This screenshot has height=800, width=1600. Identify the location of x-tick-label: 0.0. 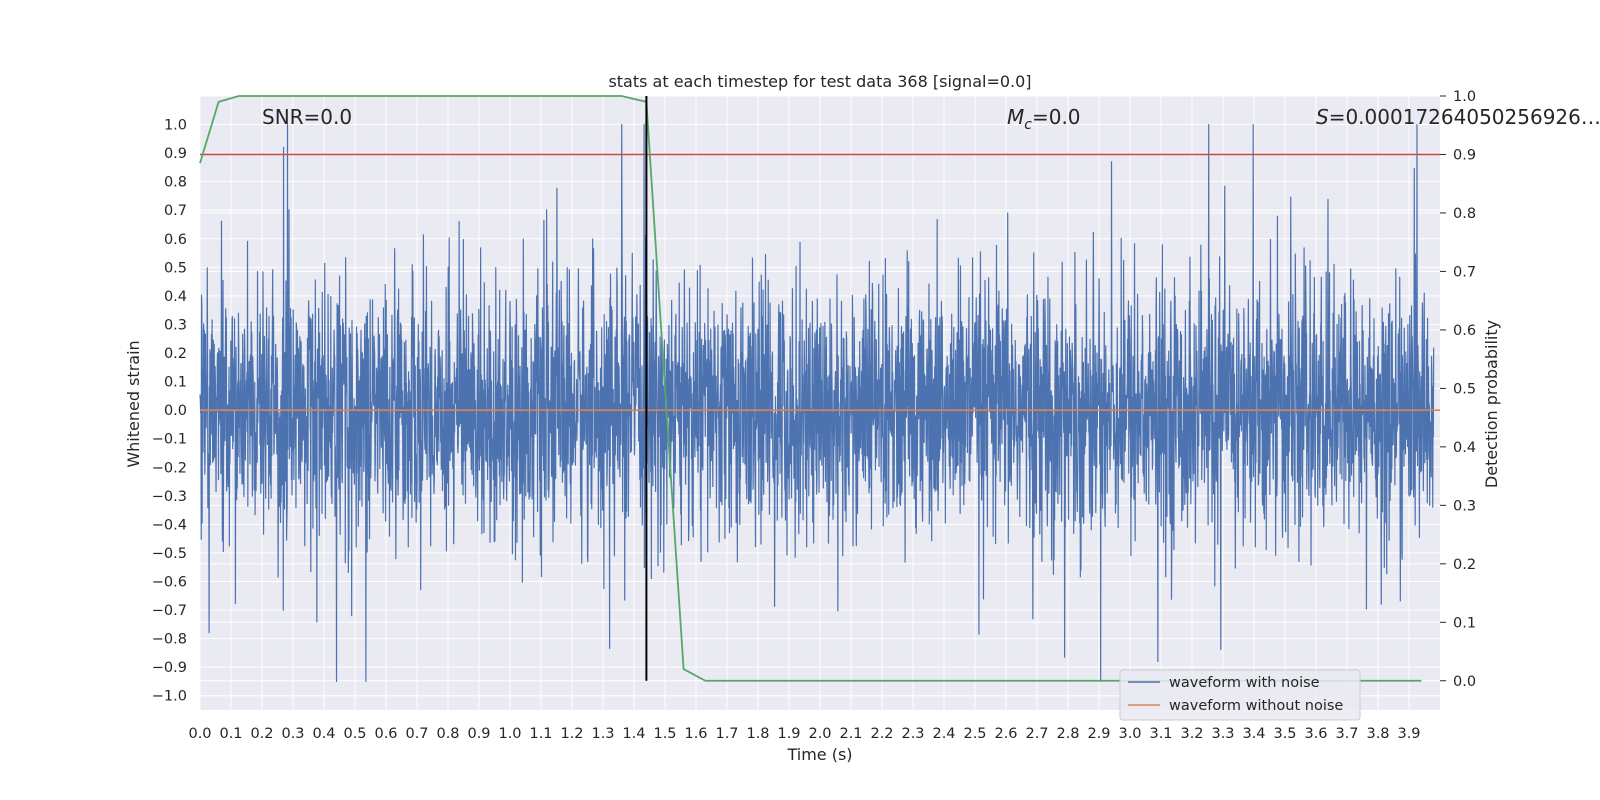
(199, 734).